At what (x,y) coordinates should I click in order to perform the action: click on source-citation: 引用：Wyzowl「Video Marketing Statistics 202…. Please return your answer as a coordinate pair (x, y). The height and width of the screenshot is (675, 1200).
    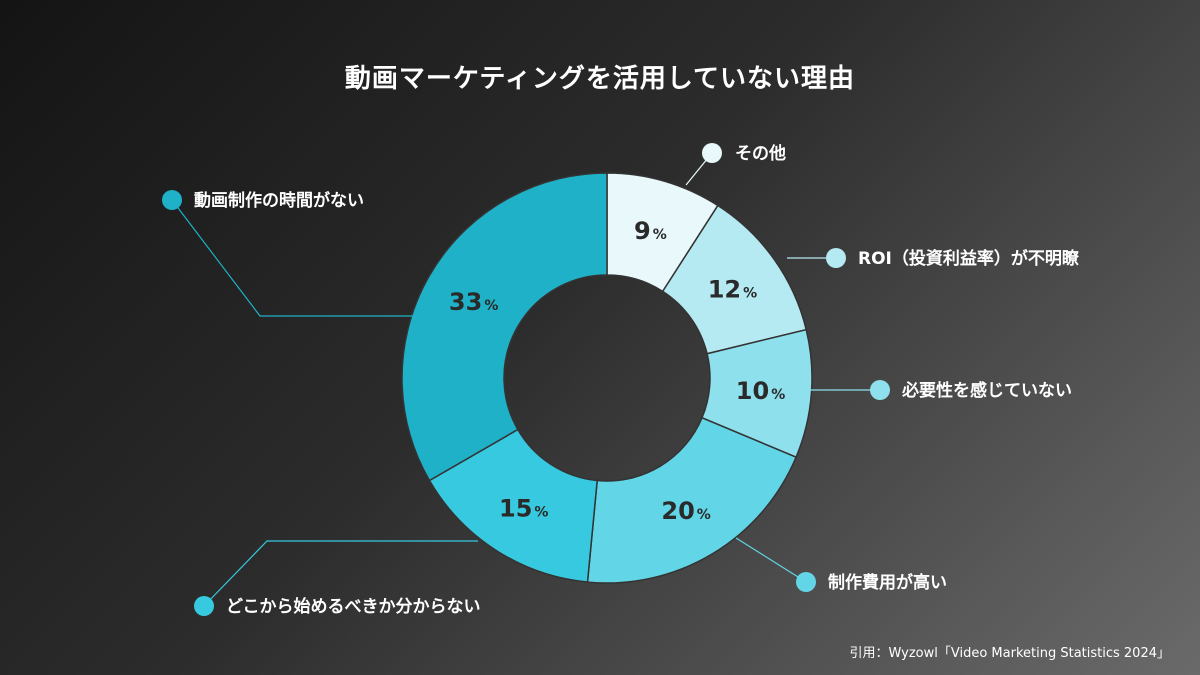
    Looking at the image, I should click on (1009, 653).